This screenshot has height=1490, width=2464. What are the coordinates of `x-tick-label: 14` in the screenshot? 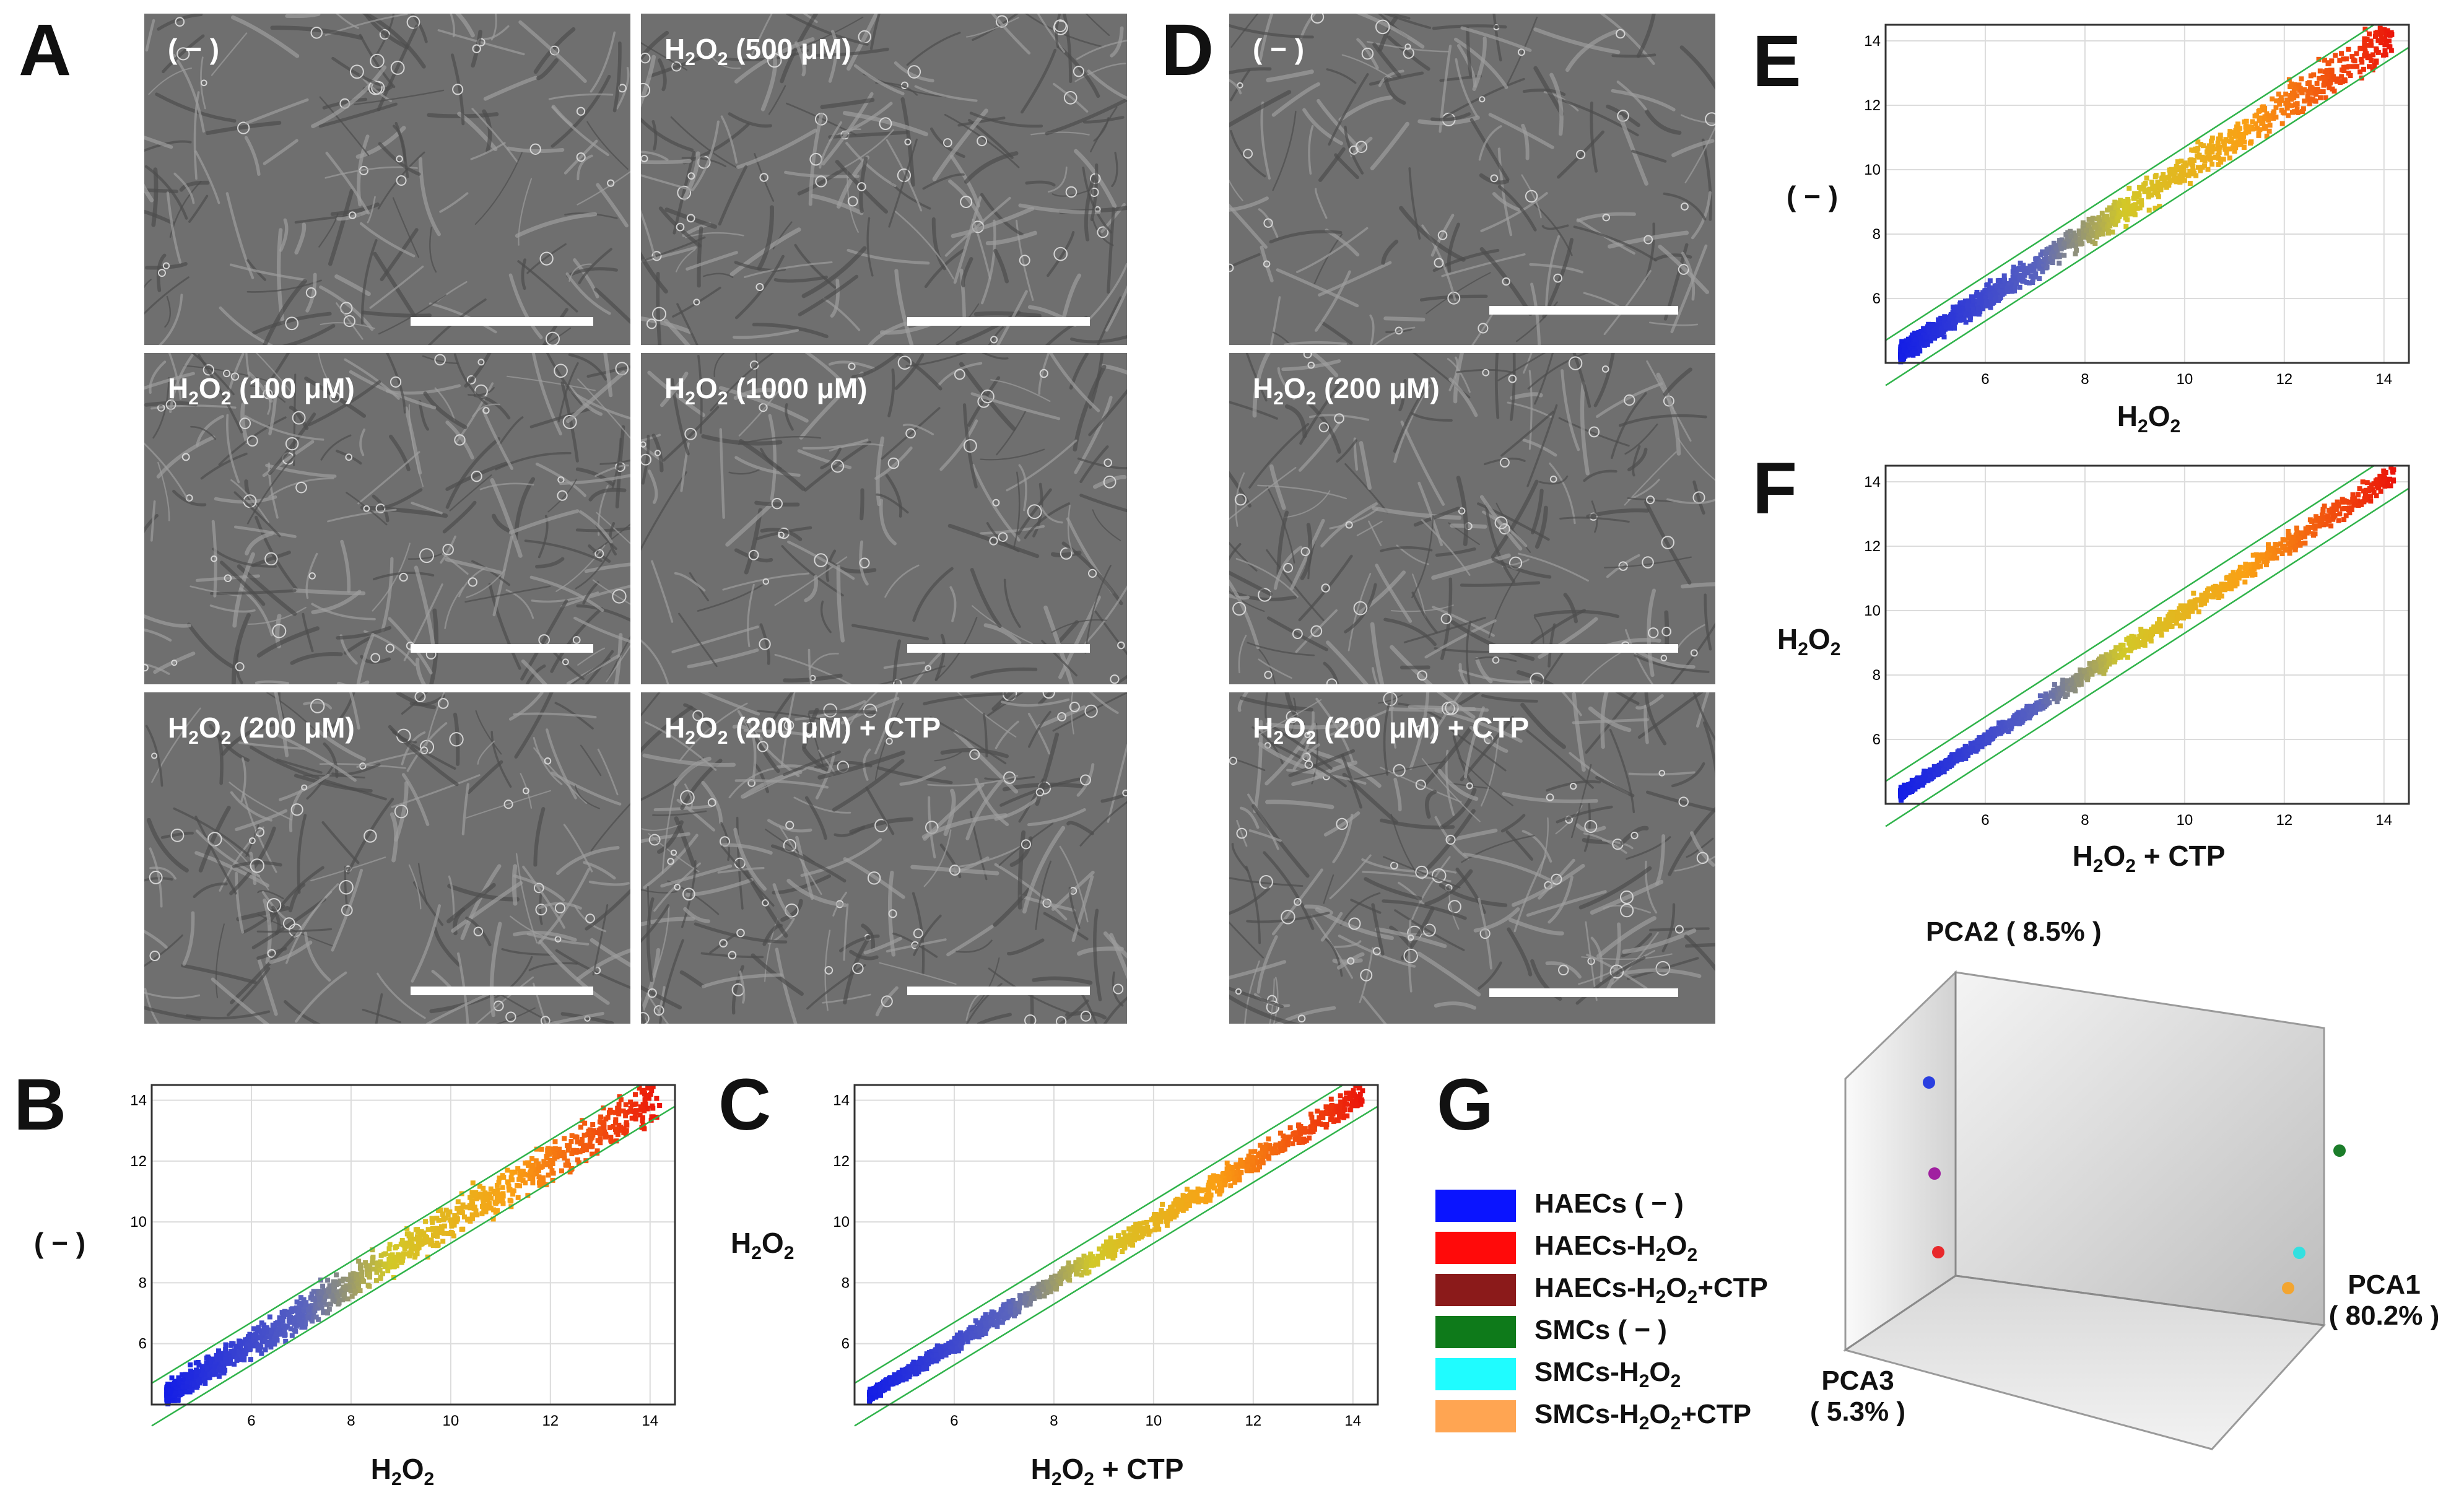 It's located at (2383, 379).